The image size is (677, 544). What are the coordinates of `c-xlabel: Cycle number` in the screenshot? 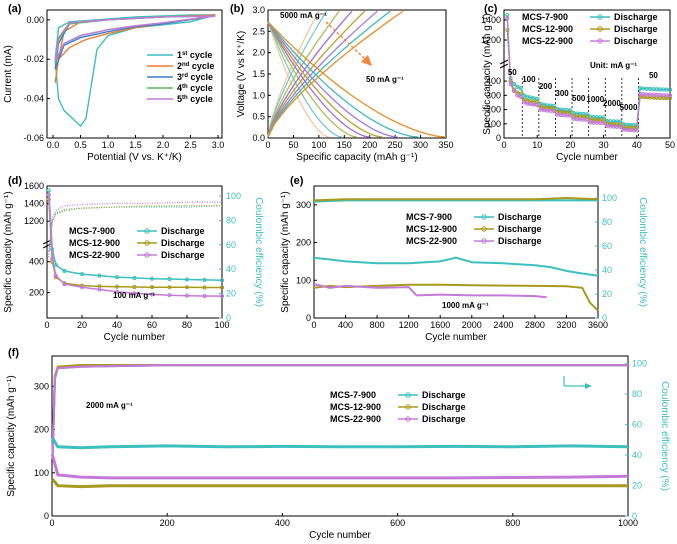 It's located at (587, 157).